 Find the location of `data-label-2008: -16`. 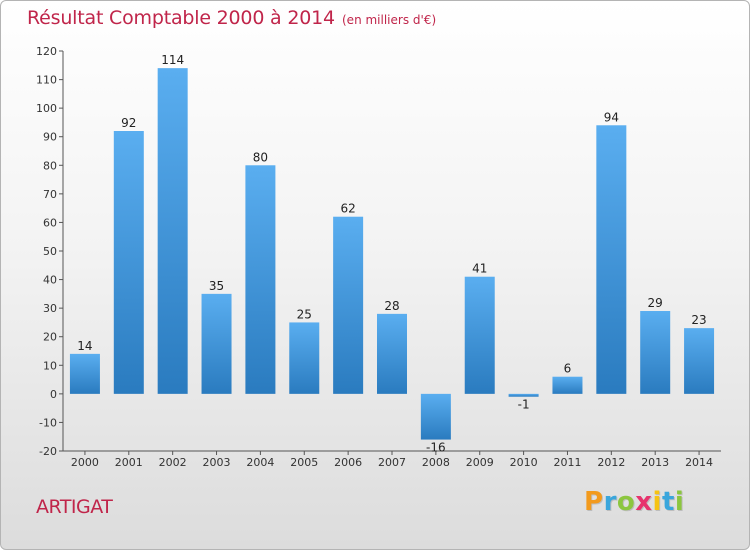

data-label-2008: -16 is located at coordinates (436, 448).